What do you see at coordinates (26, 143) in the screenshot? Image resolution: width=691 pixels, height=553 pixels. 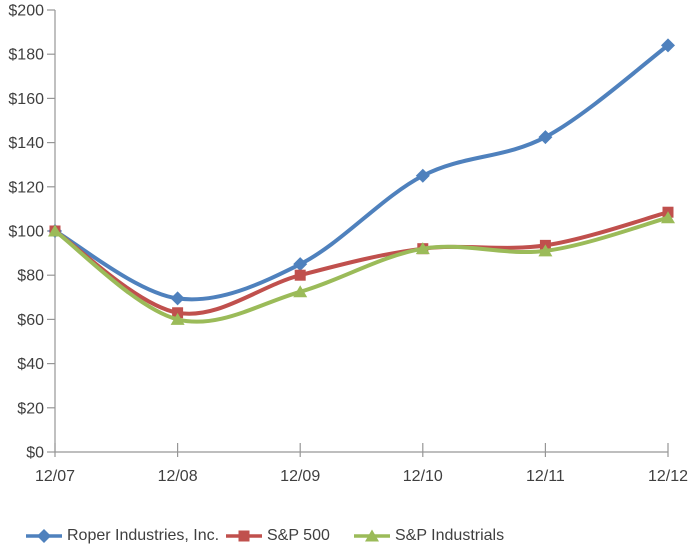 I see `y-axis-label: $140` at bounding box center [26, 143].